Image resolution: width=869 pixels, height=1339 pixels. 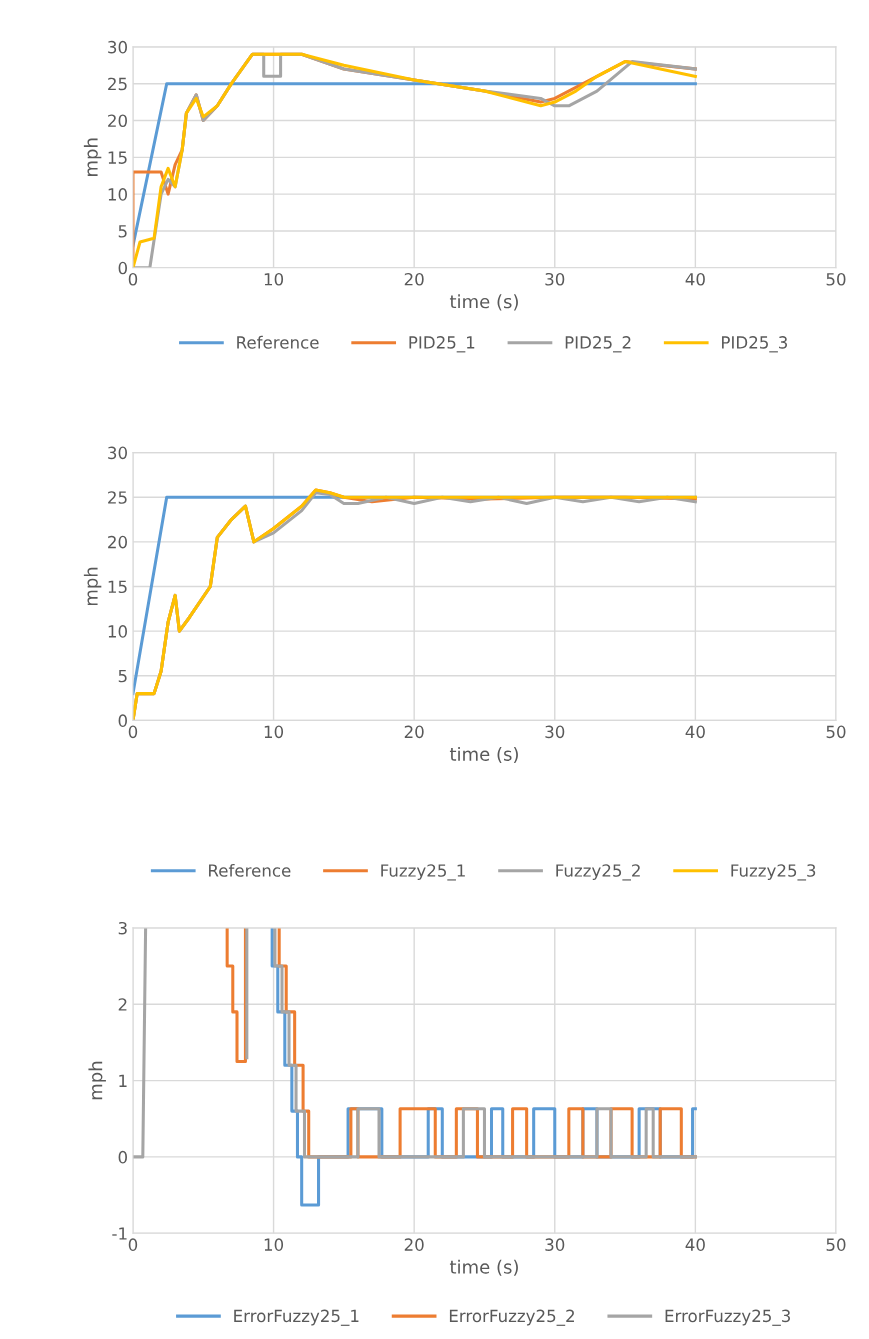 What do you see at coordinates (598, 344) in the screenshot?
I see `legend-label: PID25_2` at bounding box center [598, 344].